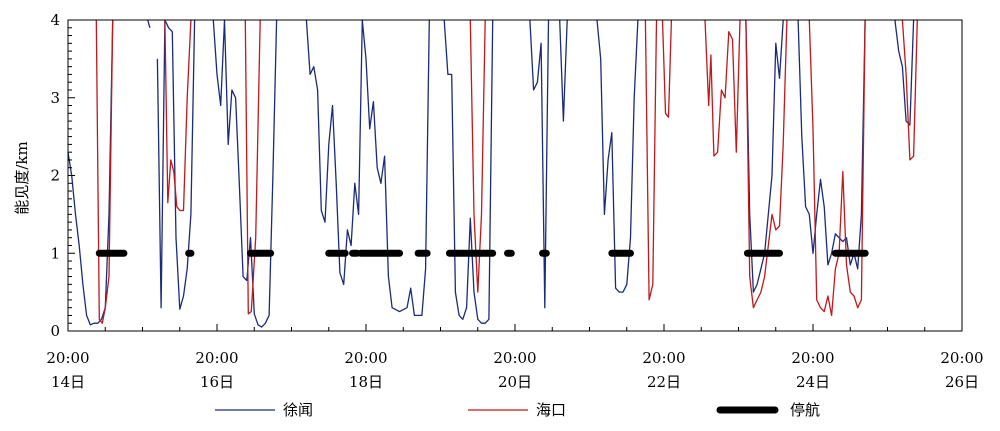 This screenshot has width=1000, height=431. I want to click on x-tick-date-3: 20日, so click(515, 382).